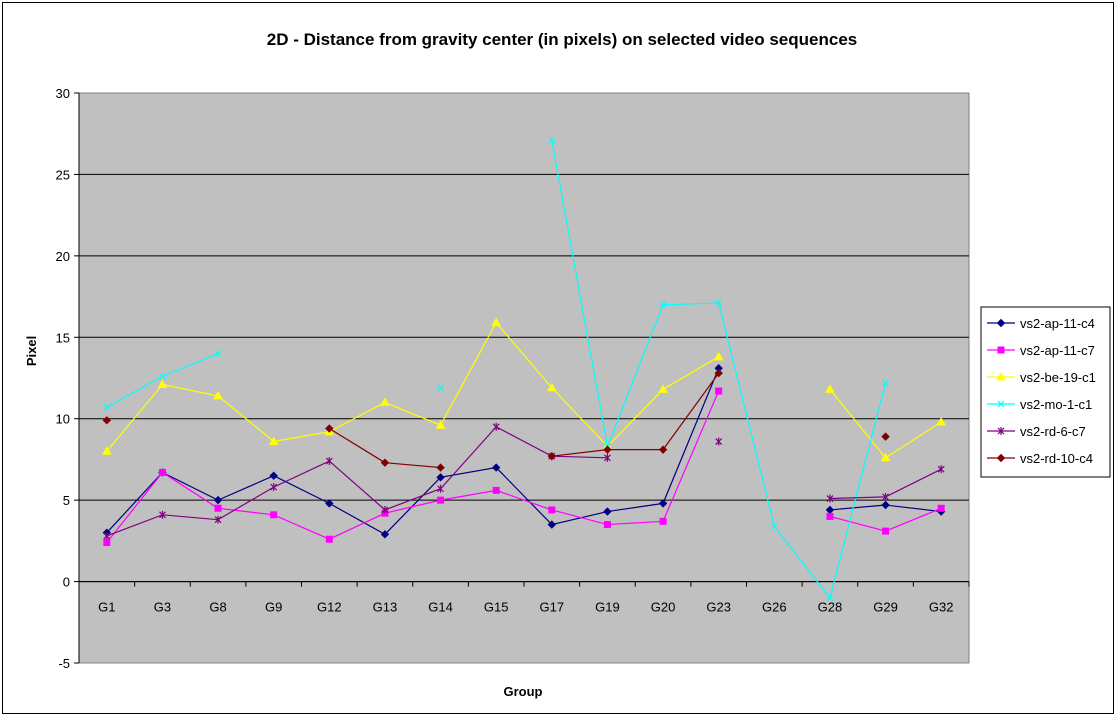  I want to click on x-tick-label: G14, so click(440, 607).